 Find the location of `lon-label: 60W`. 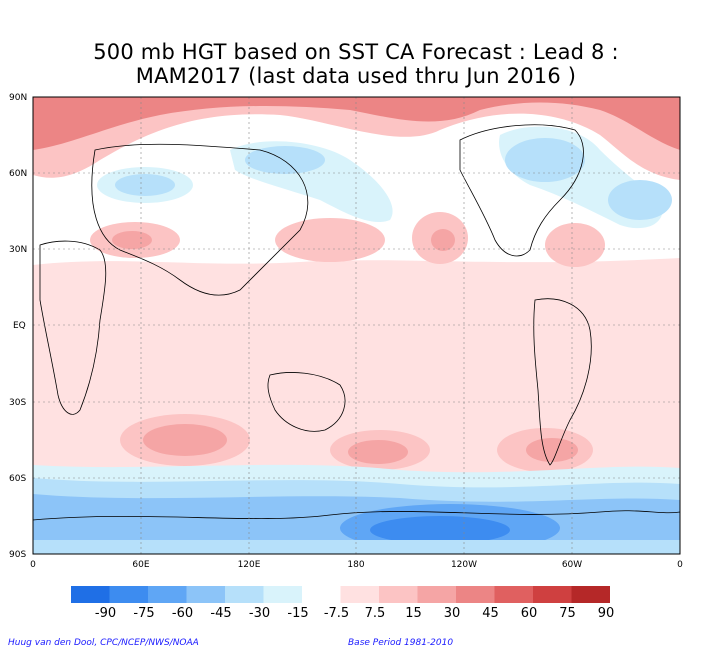

lon-label: 60W is located at coordinates (572, 565).